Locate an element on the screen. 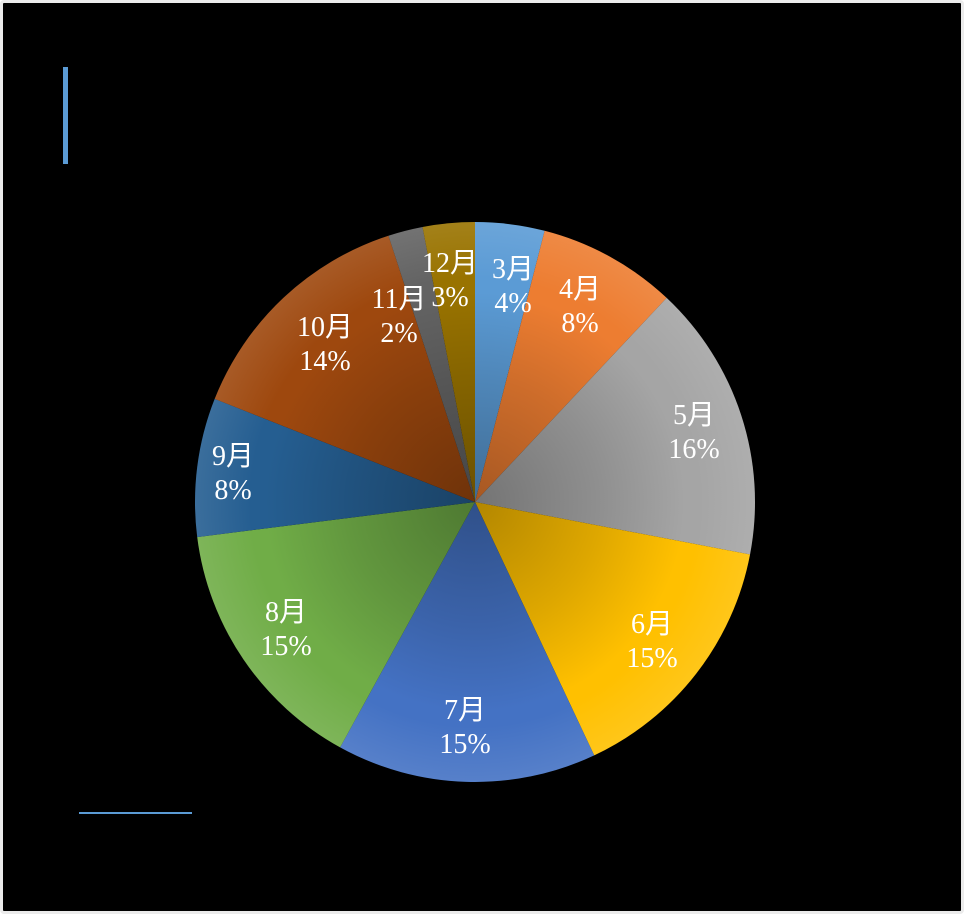 This screenshot has width=964, height=914. data-label-percent-9: 2% is located at coordinates (398, 333).